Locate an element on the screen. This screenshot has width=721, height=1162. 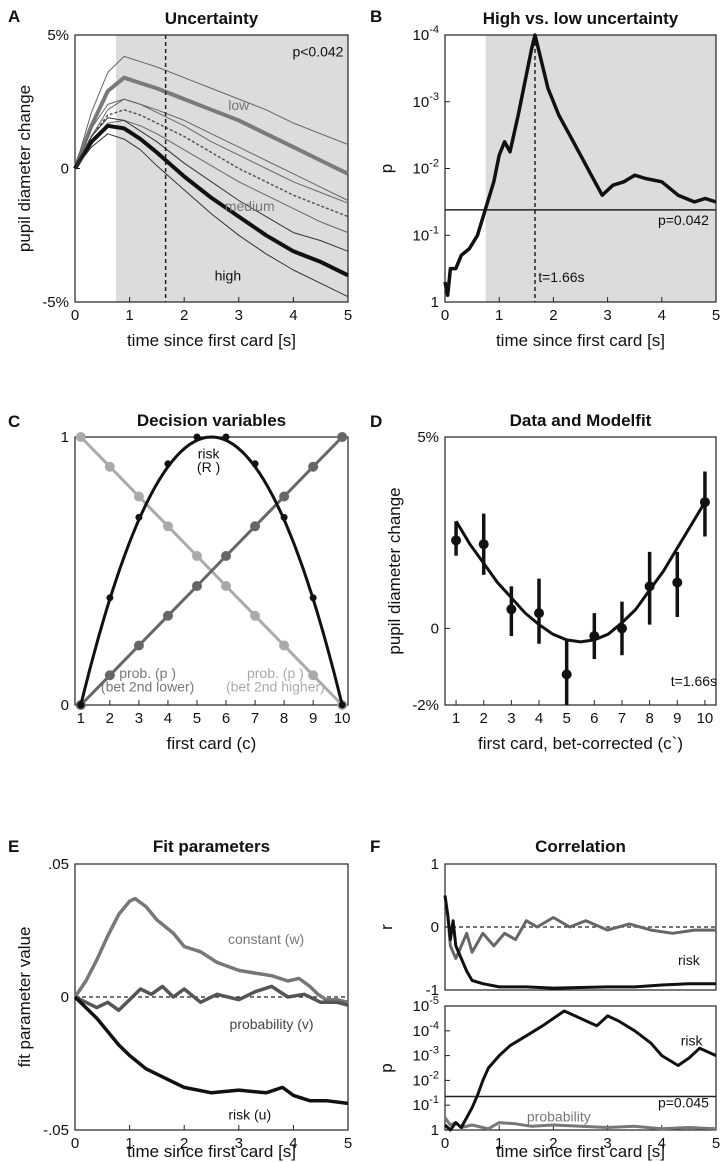
x-tick-label: 6 is located at coordinates (594, 718).